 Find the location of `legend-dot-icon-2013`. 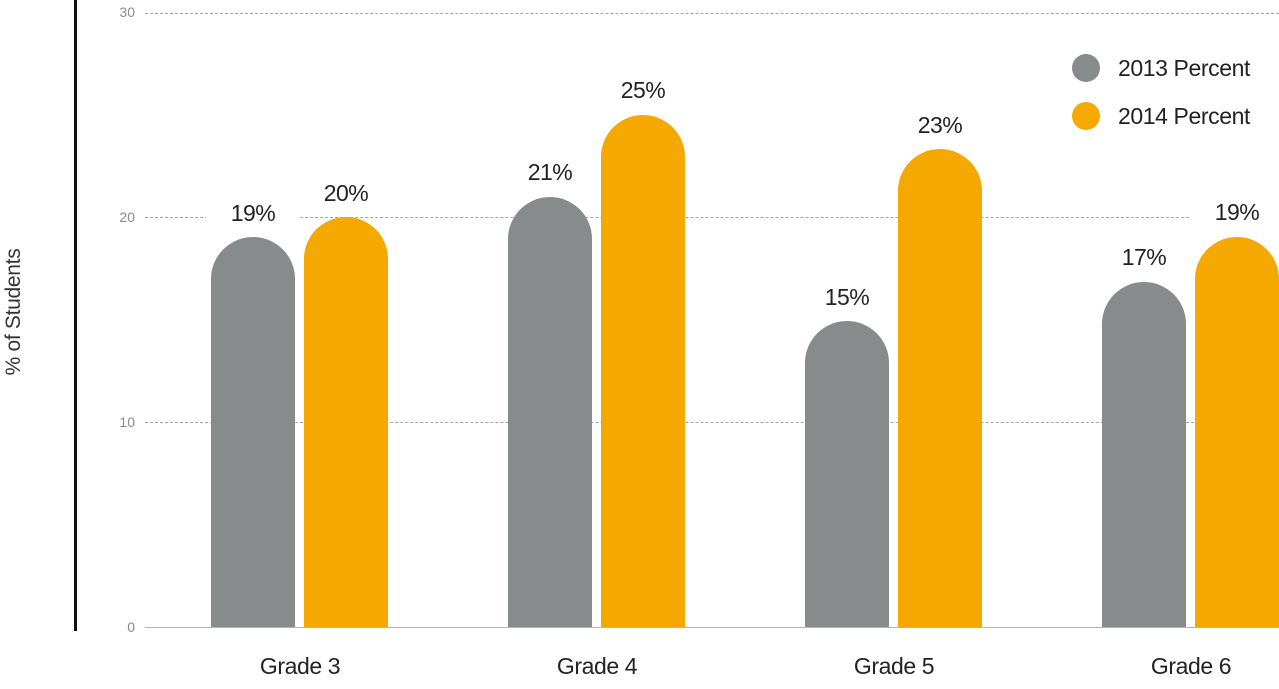

legend-dot-icon-2013 is located at coordinates (1086, 68).